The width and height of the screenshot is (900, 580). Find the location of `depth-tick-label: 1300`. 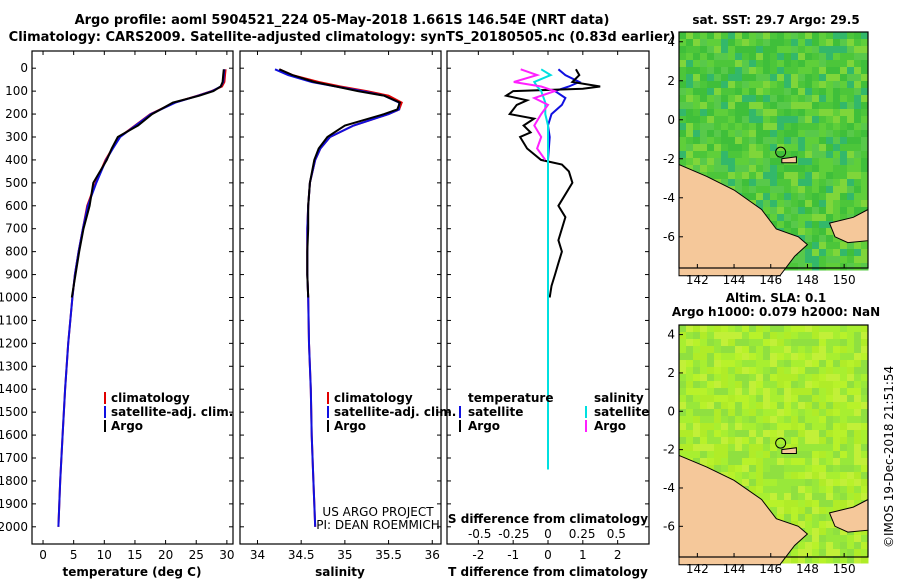

depth-tick-label: 1300 is located at coordinates (14, 366).